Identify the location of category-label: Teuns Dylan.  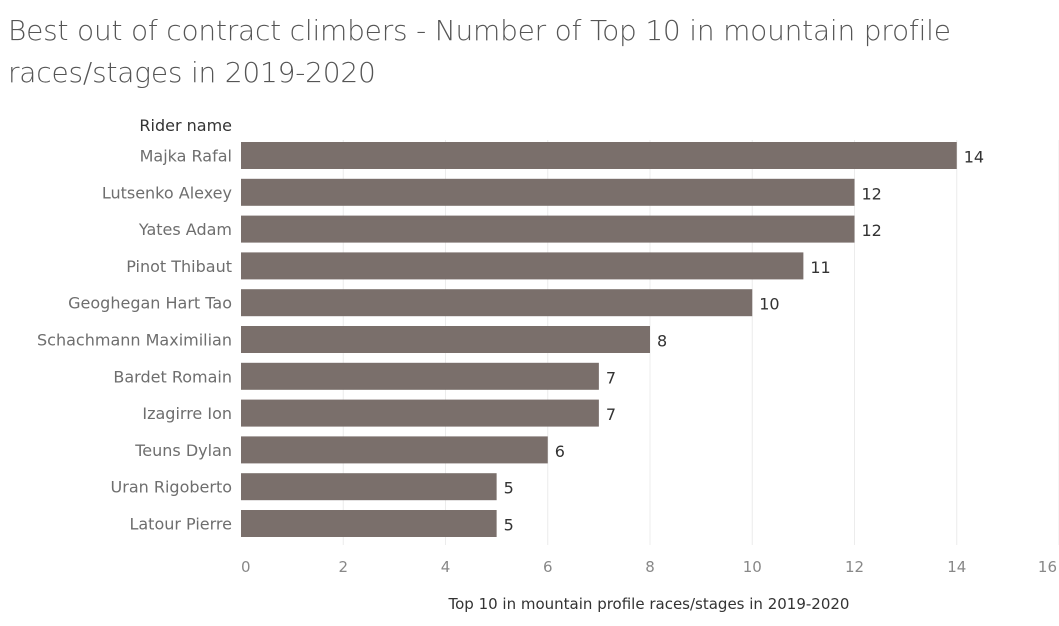
(183, 450).